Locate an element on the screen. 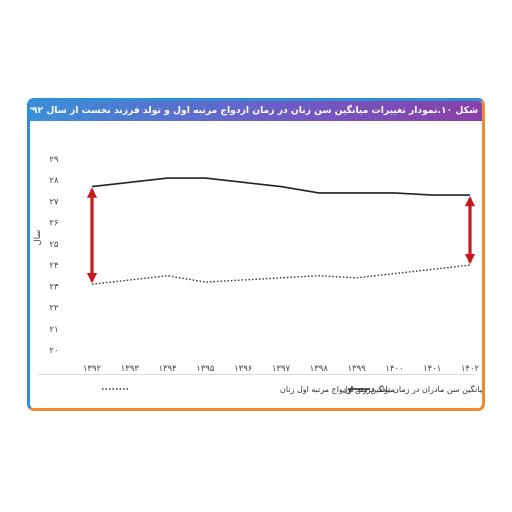 This screenshot has height=512, width=512. y-tick-label: ۲۳ is located at coordinates (54, 287).